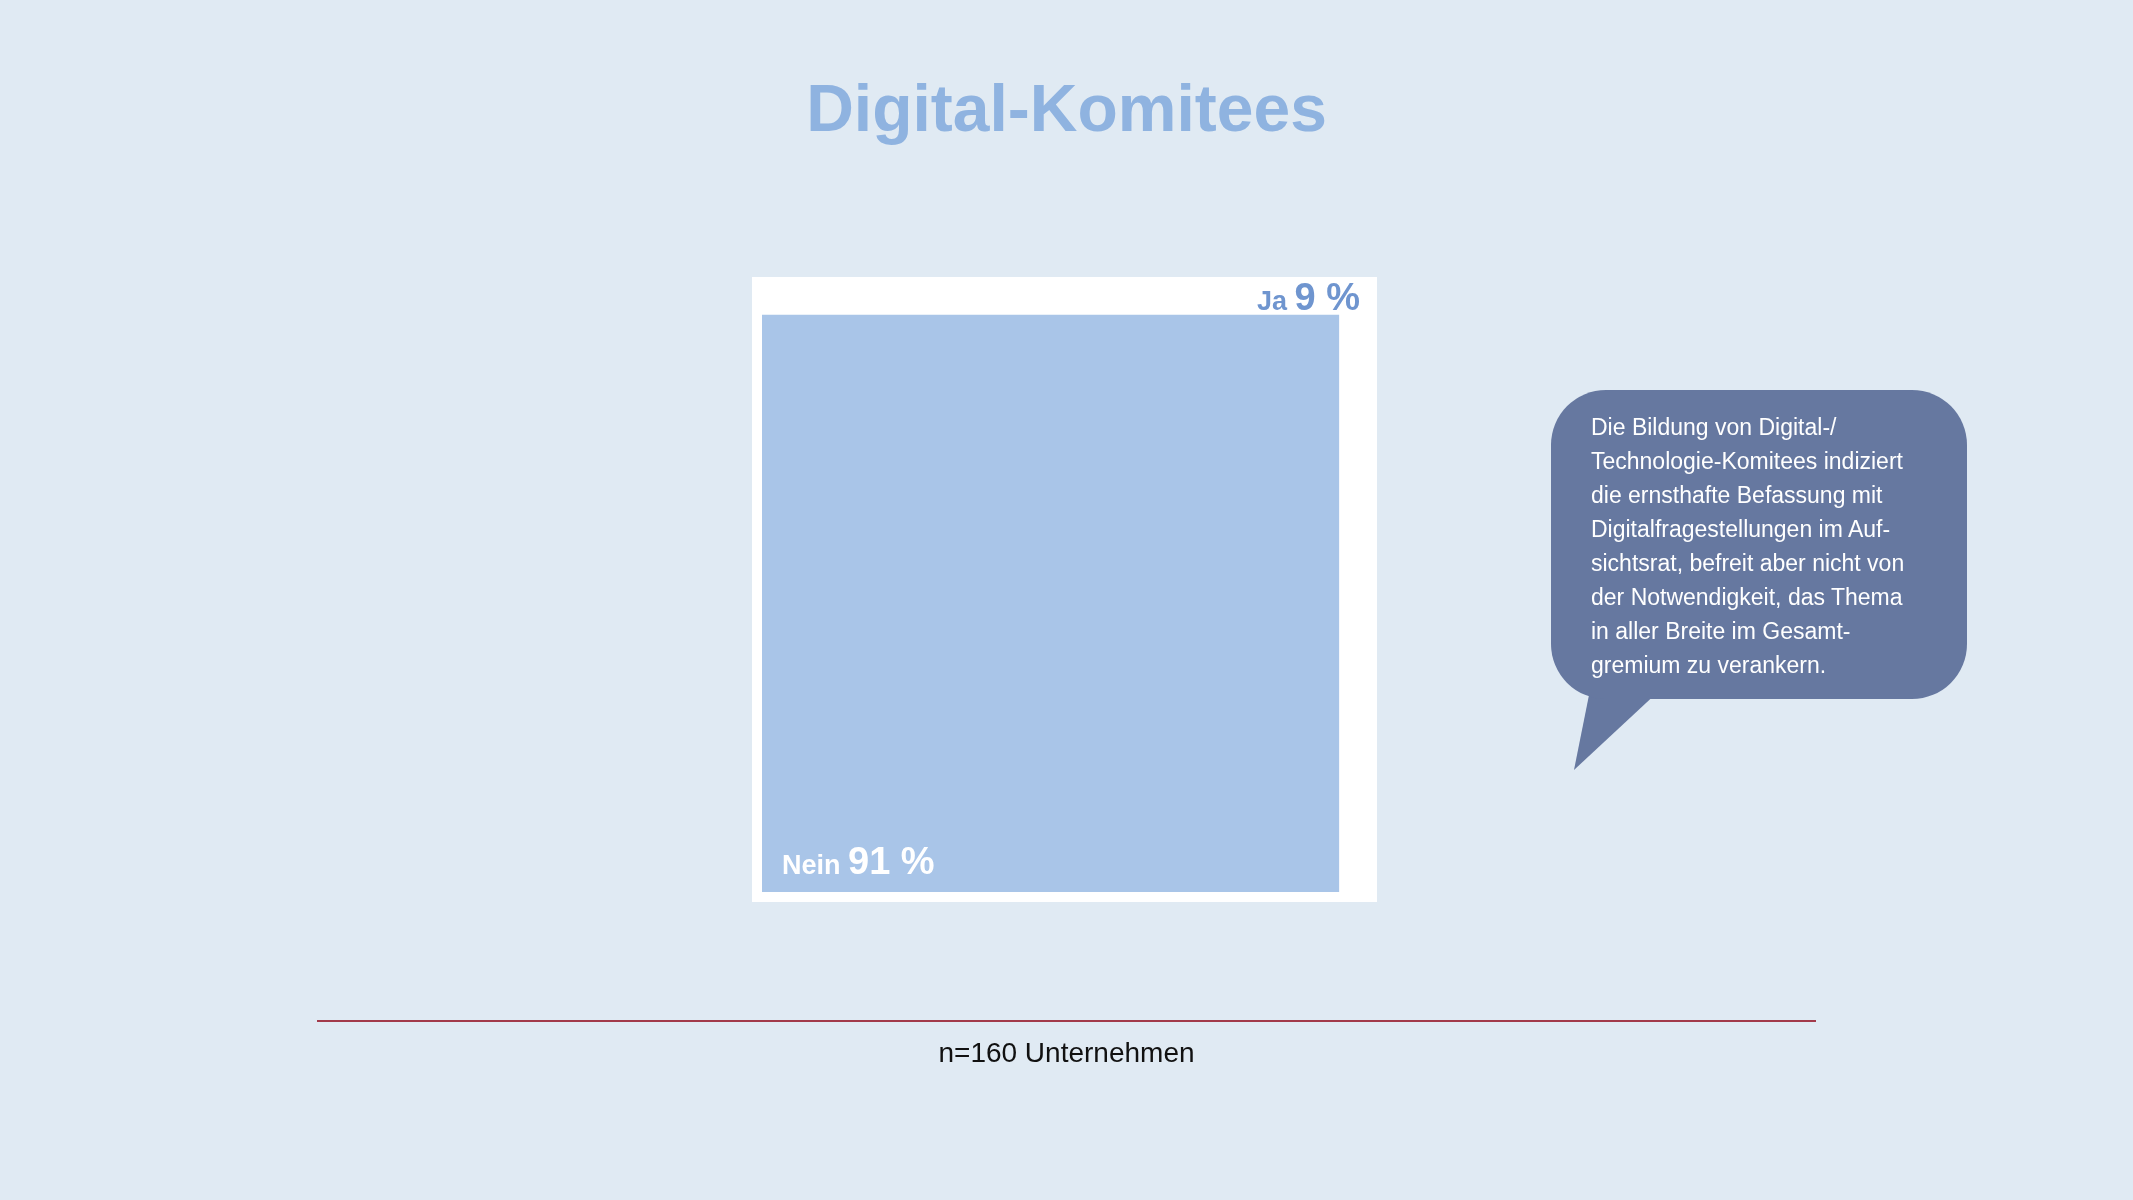  Describe the element at coordinates (891, 861) in the screenshot. I see `data-label: 91 %` at that location.